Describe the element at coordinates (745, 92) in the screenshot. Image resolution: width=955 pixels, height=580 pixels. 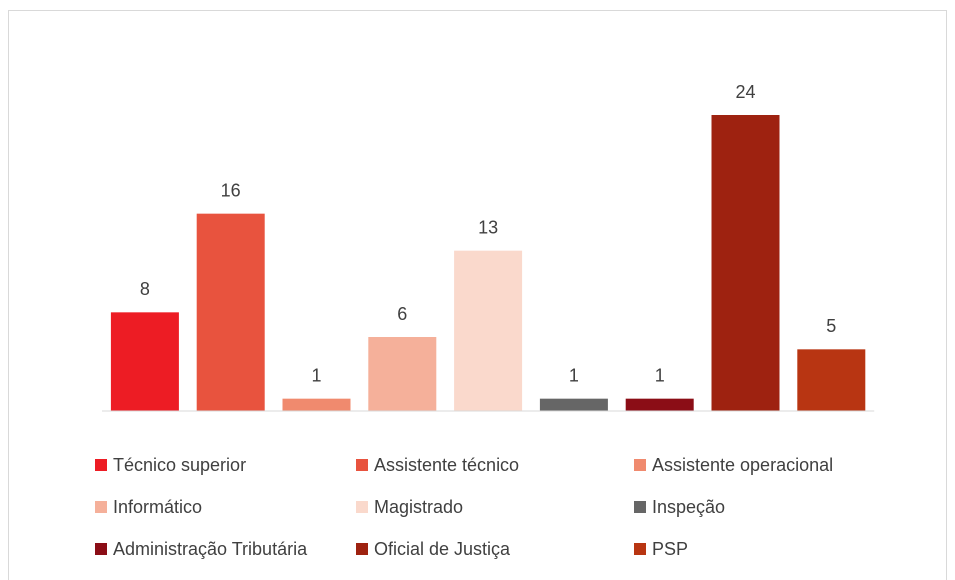
I see `data-label: 24` at that location.